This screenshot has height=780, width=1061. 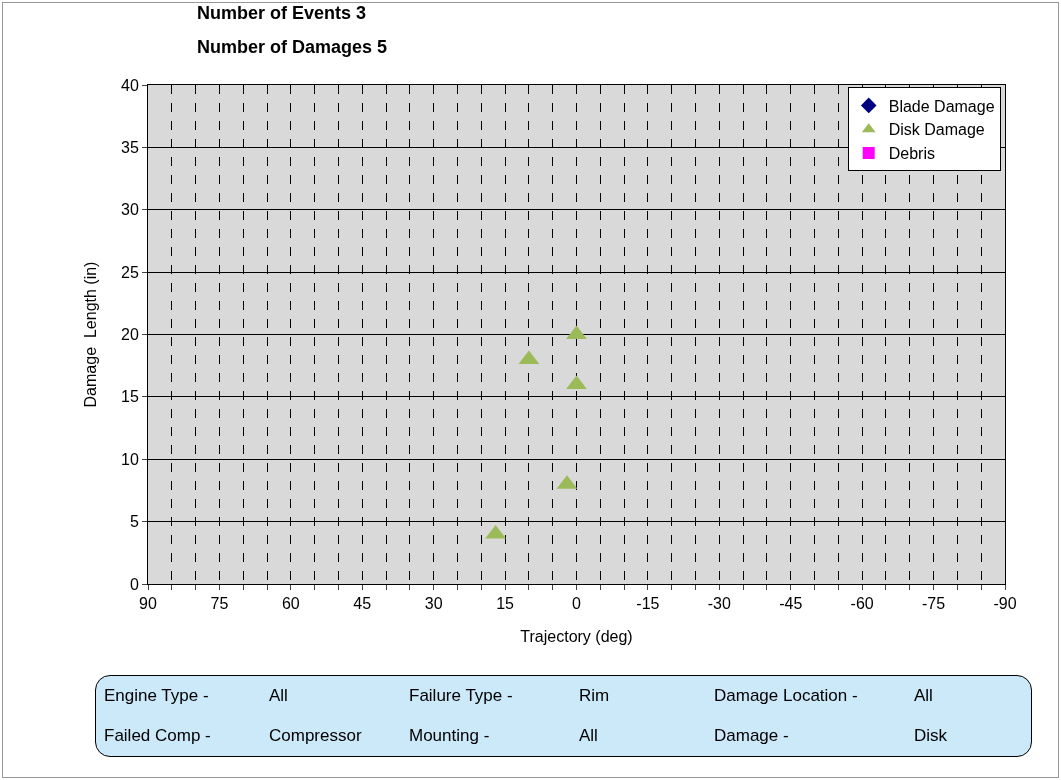 I want to click on y-tick-label: 5, so click(x=134, y=522).